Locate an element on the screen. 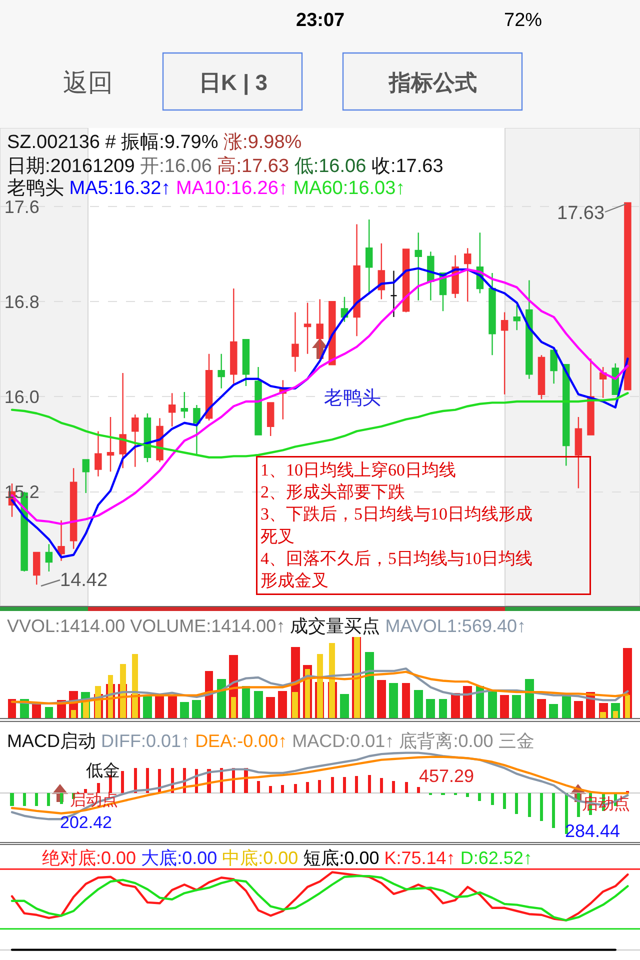 The width and height of the screenshot is (640, 960). annotation: 17.63 is located at coordinates (581, 213).